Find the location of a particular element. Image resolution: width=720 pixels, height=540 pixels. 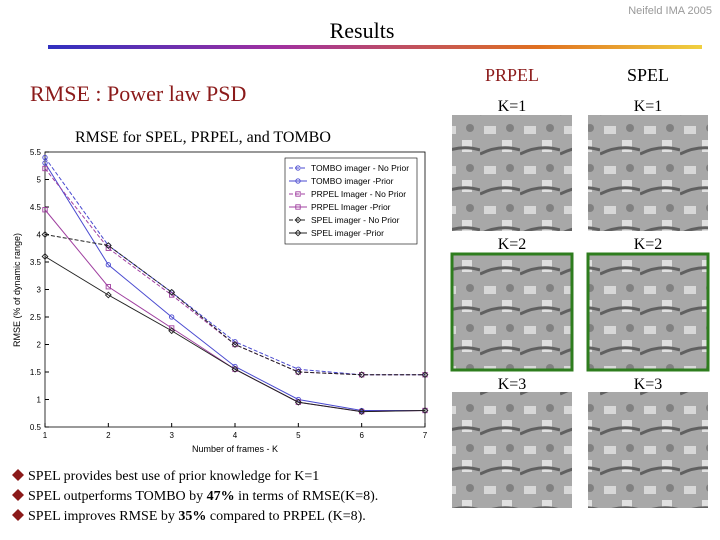

x-tick-label: 4 is located at coordinates (235, 435).